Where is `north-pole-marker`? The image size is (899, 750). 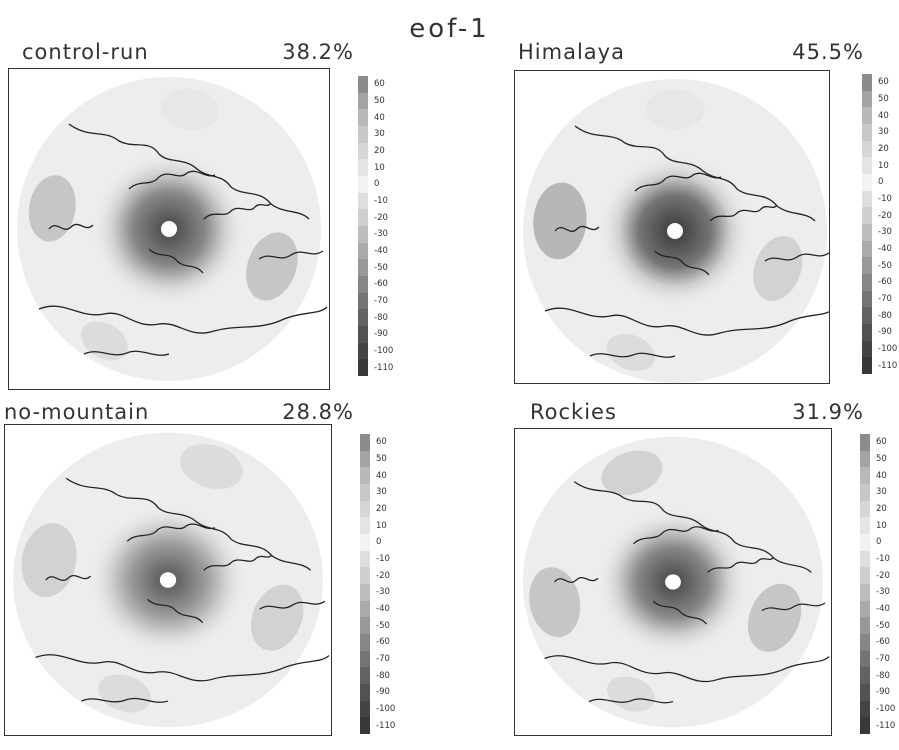
north-pole-marker is located at coordinates (168, 580).